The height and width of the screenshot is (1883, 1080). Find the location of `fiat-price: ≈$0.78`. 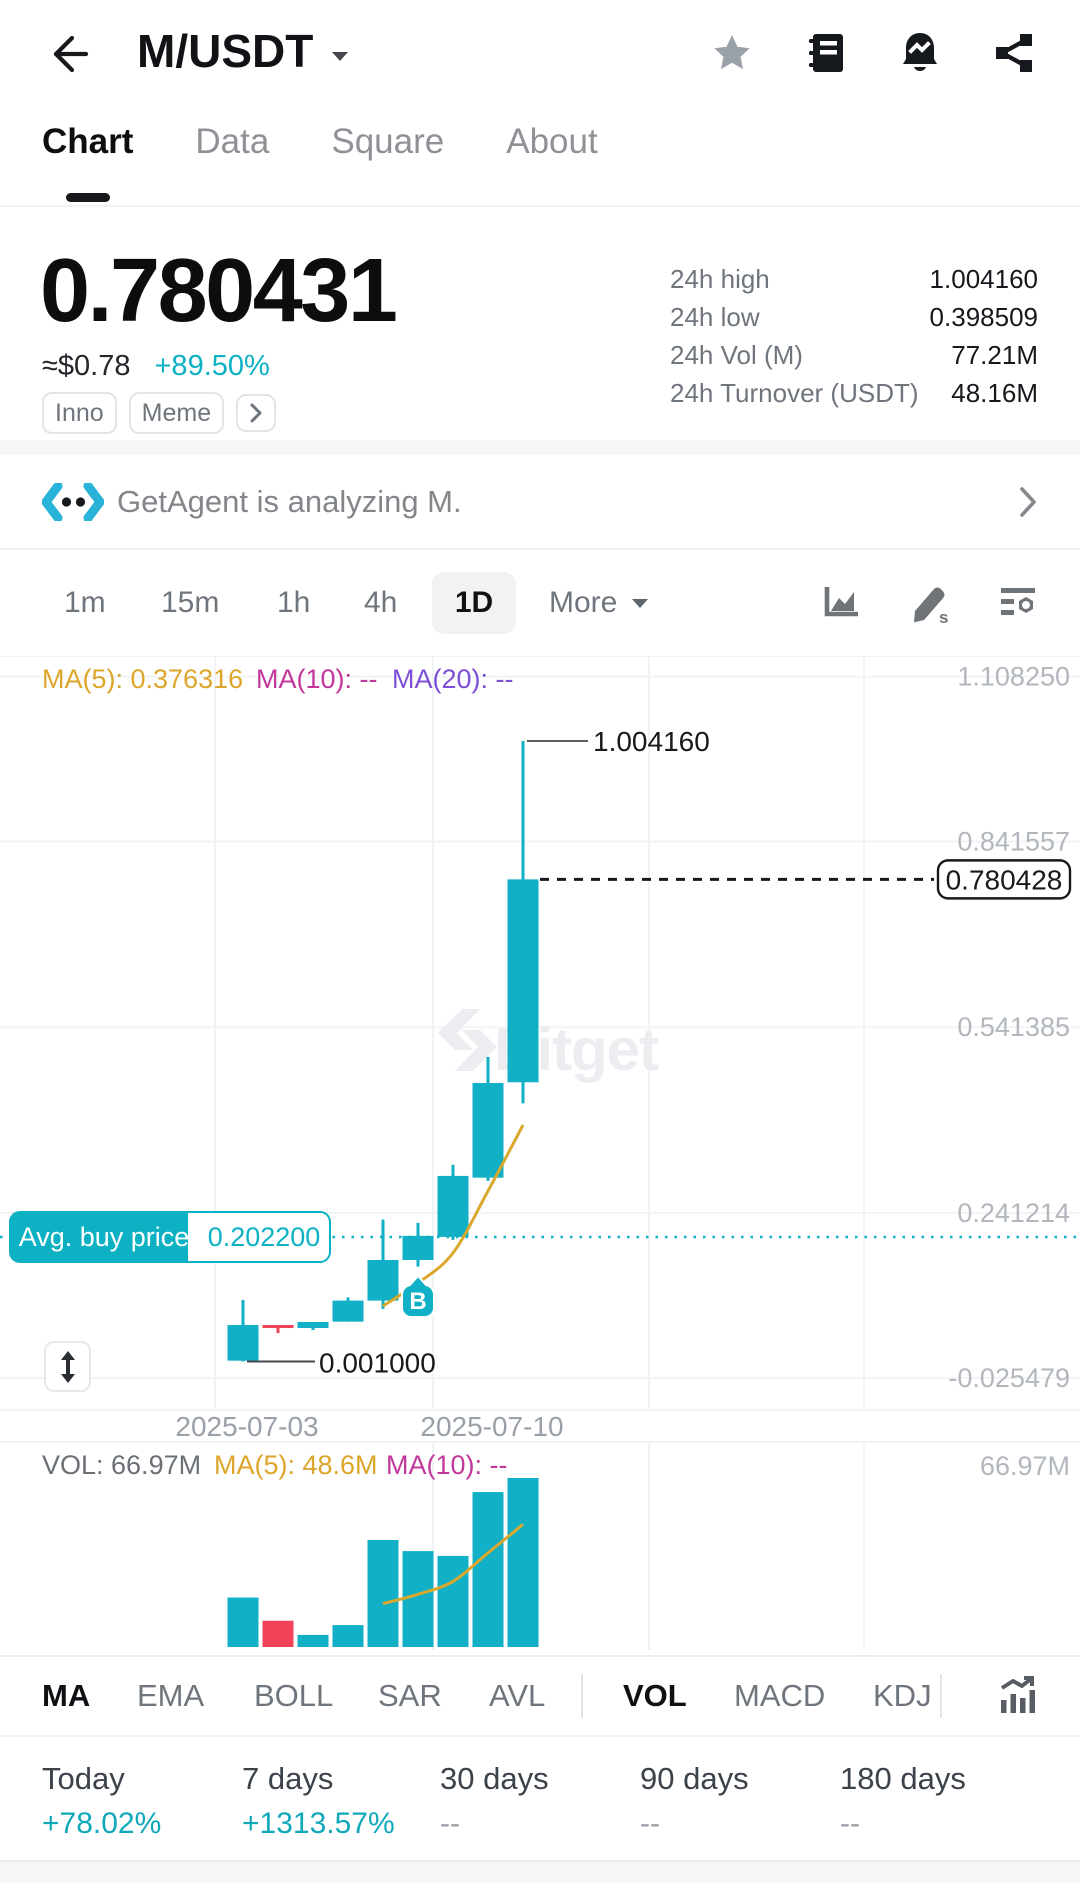

fiat-price: ≈$0.78 is located at coordinates (86, 366).